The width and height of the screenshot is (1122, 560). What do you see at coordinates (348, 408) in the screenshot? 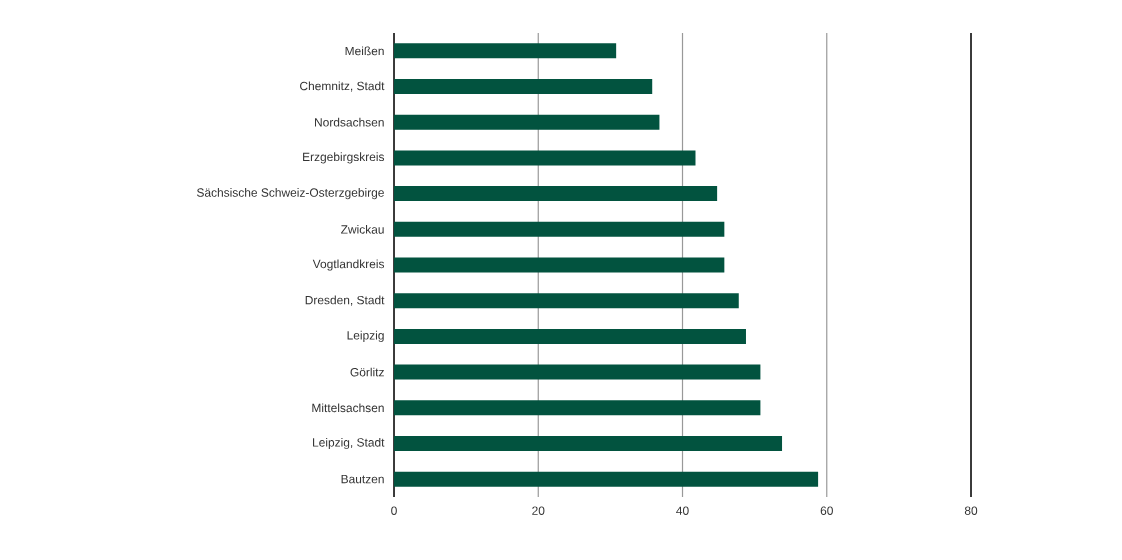
I see `y-tick-label: Mittelsachsen` at bounding box center [348, 408].